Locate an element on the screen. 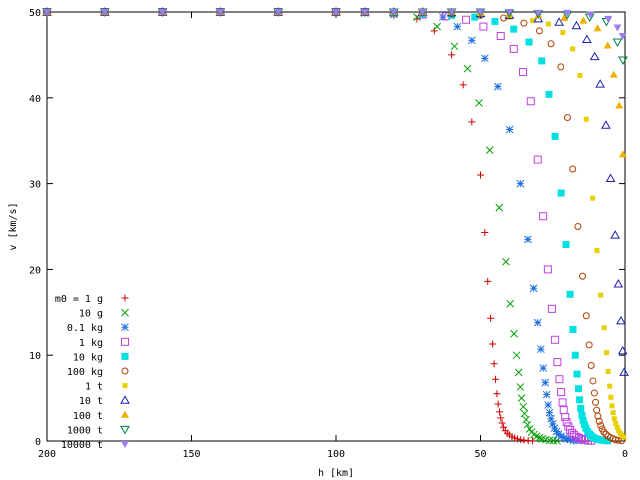 The height and width of the screenshot is (480, 640). legend-label: 100 t is located at coordinates (88, 416).